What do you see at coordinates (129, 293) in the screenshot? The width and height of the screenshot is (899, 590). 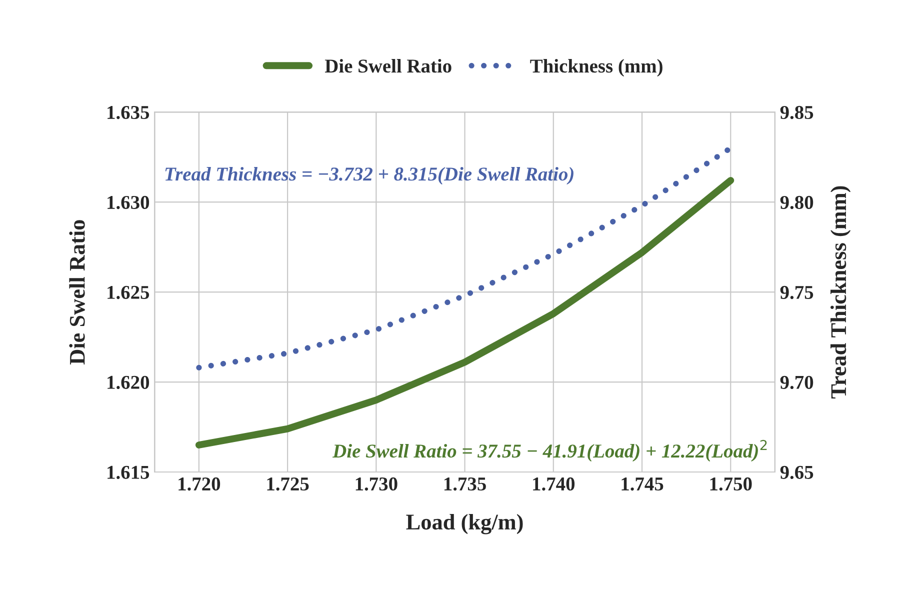 I see `y-tick-label: 1.625` at bounding box center [129, 293].